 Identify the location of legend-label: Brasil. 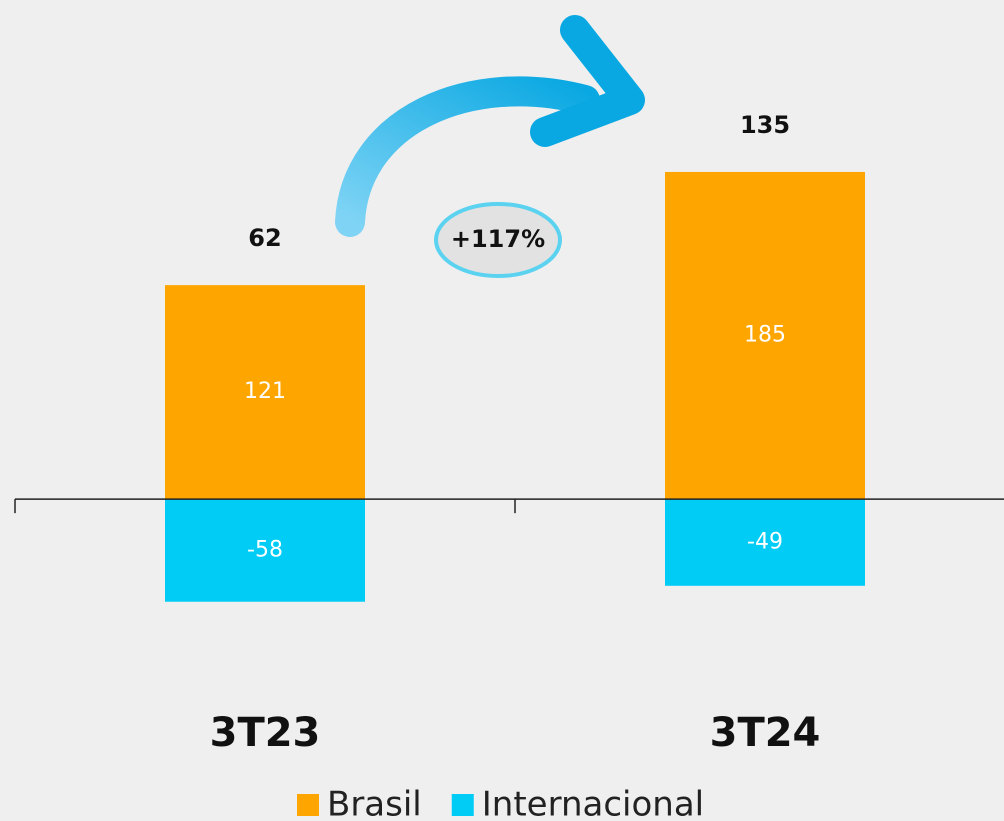
(374, 803).